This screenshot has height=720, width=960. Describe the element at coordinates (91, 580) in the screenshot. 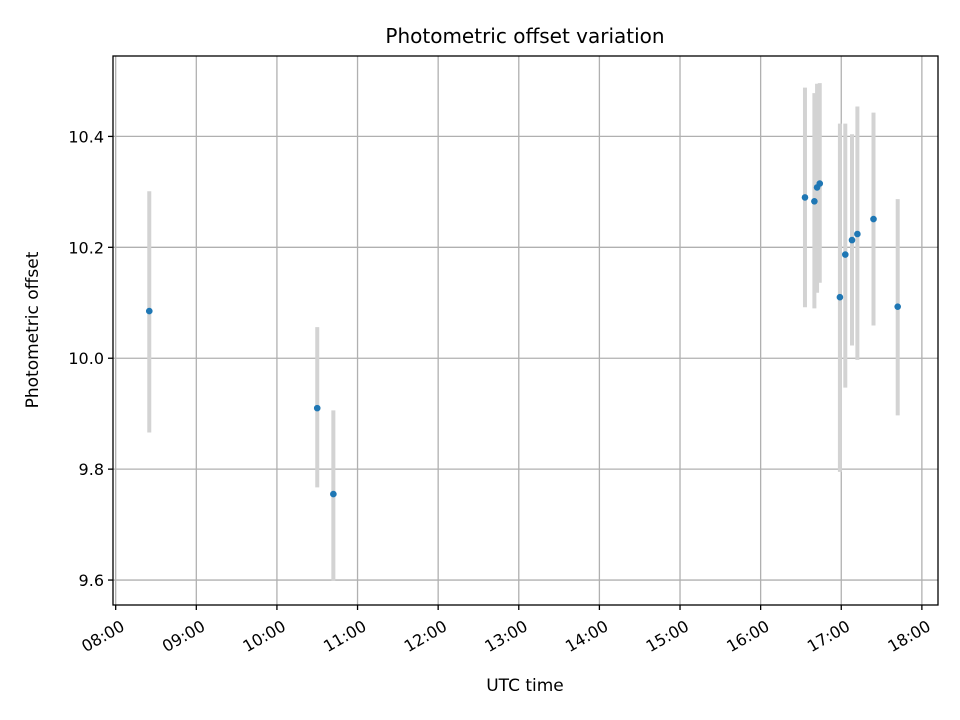

I see `y-tick-label: 9.6` at that location.